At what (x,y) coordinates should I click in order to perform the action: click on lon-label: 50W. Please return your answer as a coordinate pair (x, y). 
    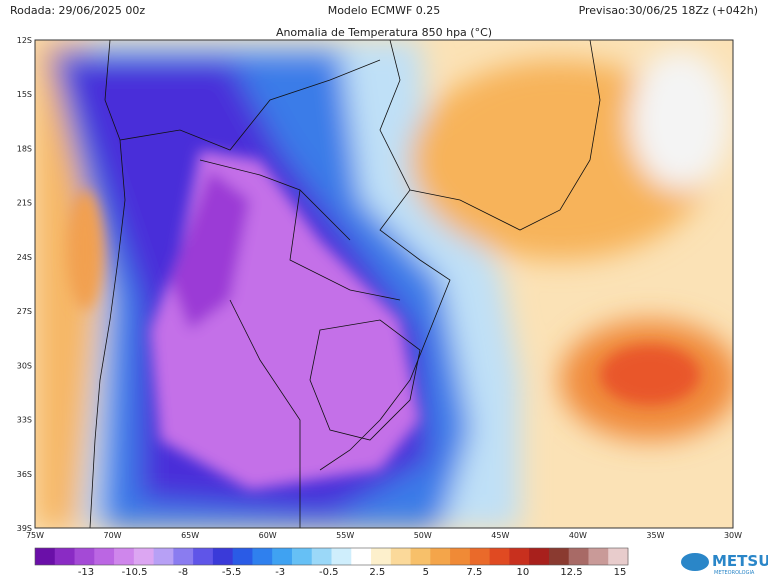
    Looking at the image, I should click on (423, 535).